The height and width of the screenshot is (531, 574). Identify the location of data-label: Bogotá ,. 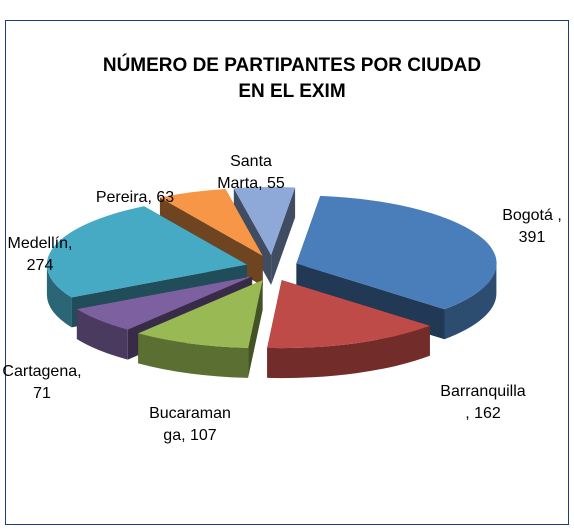
(532, 215).